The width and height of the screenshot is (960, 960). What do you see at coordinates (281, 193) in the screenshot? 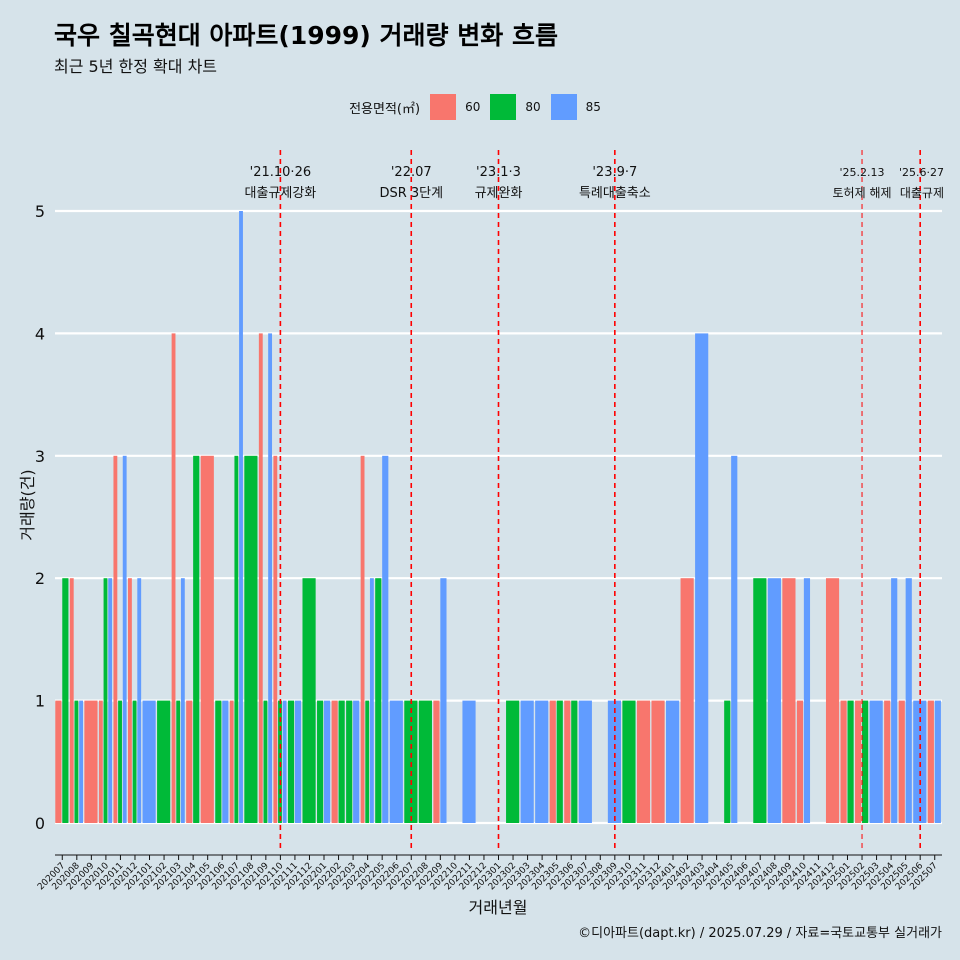
I see `annotation-label: 대출규제강화` at bounding box center [281, 193].